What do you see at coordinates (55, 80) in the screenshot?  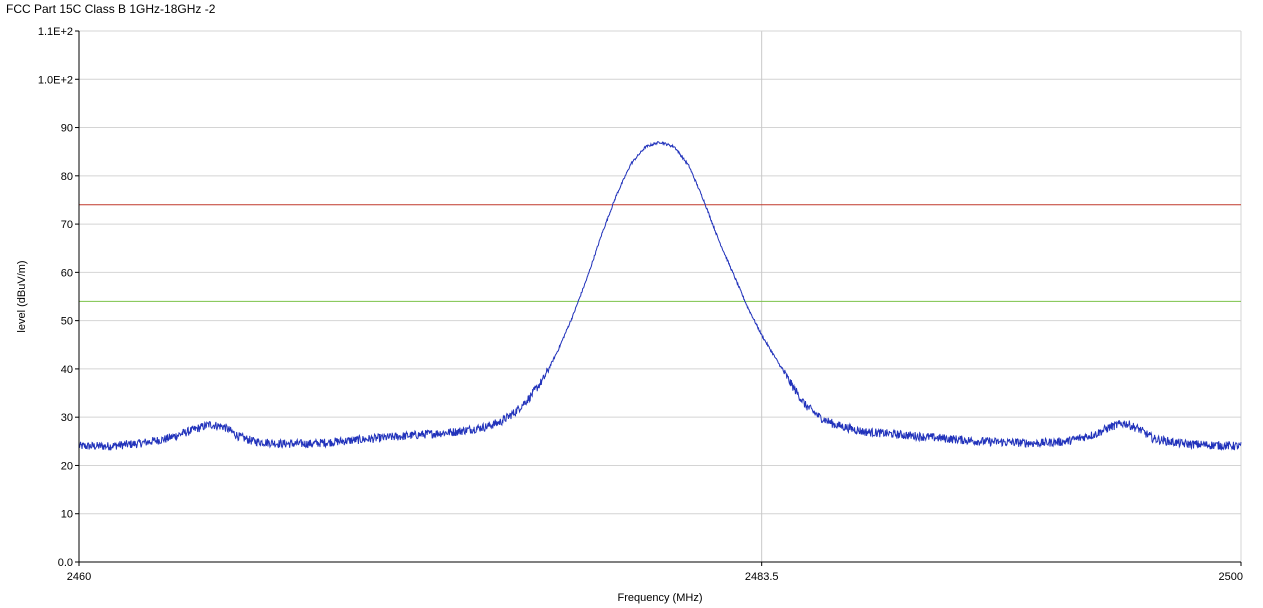 I see `y-tick-label: 1.0E+2` at bounding box center [55, 80].